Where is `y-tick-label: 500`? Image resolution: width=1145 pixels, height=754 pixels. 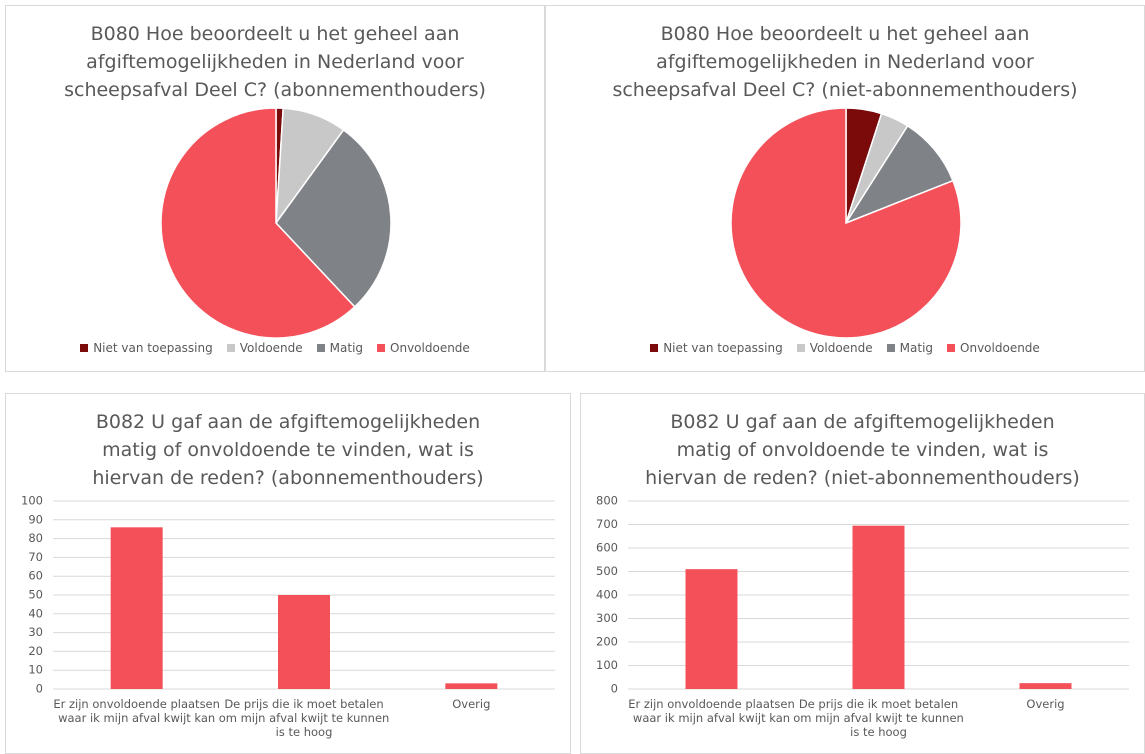
y-tick-label: 500 is located at coordinates (607, 571).